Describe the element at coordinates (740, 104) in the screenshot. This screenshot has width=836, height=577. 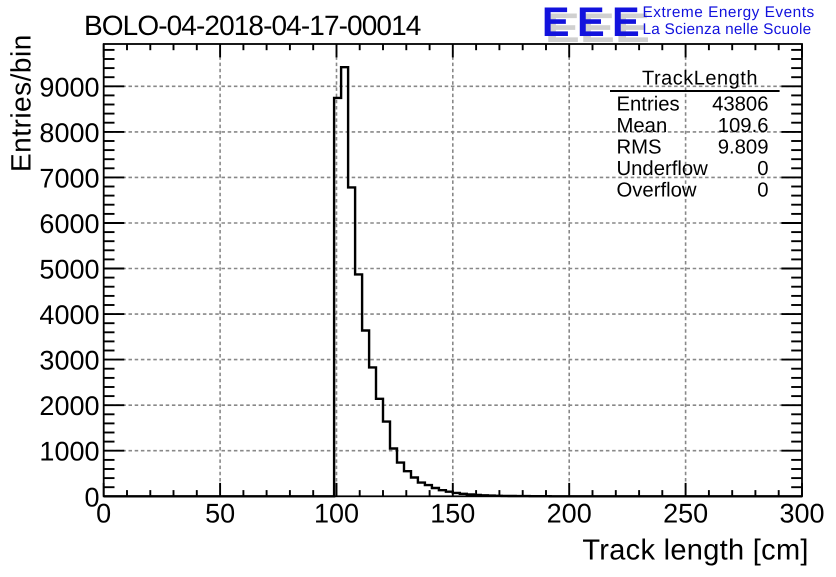
I see `svg-text: 43806` at that location.